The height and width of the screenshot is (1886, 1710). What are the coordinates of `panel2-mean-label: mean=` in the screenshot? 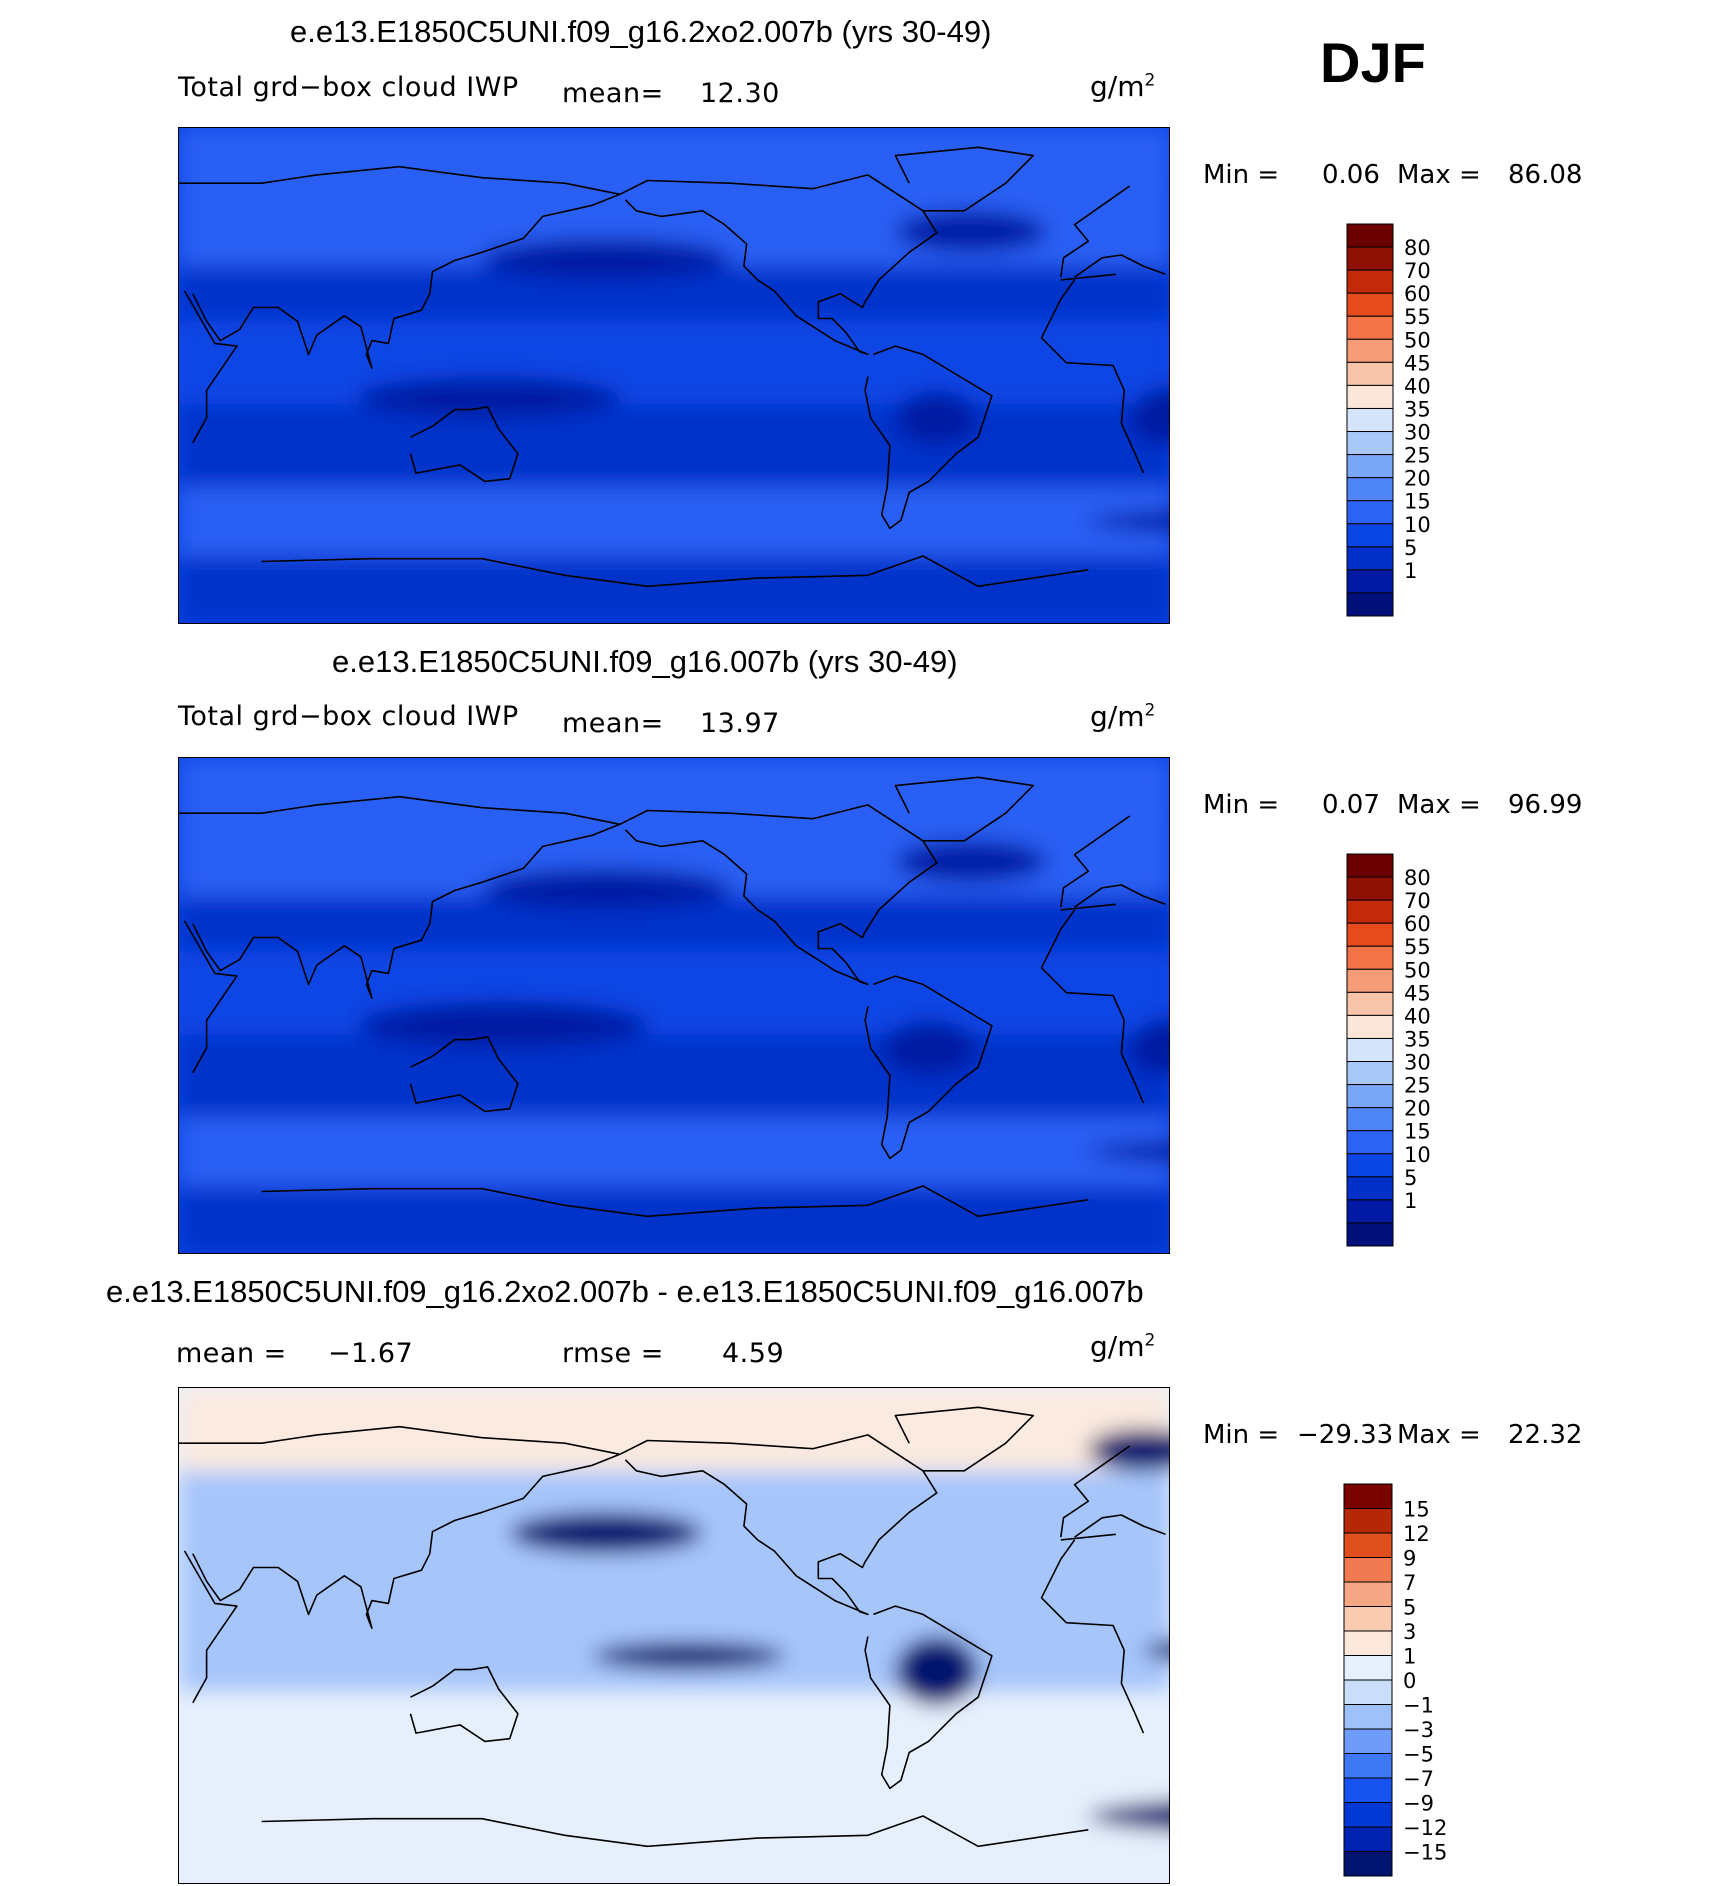 It's located at (613, 723).